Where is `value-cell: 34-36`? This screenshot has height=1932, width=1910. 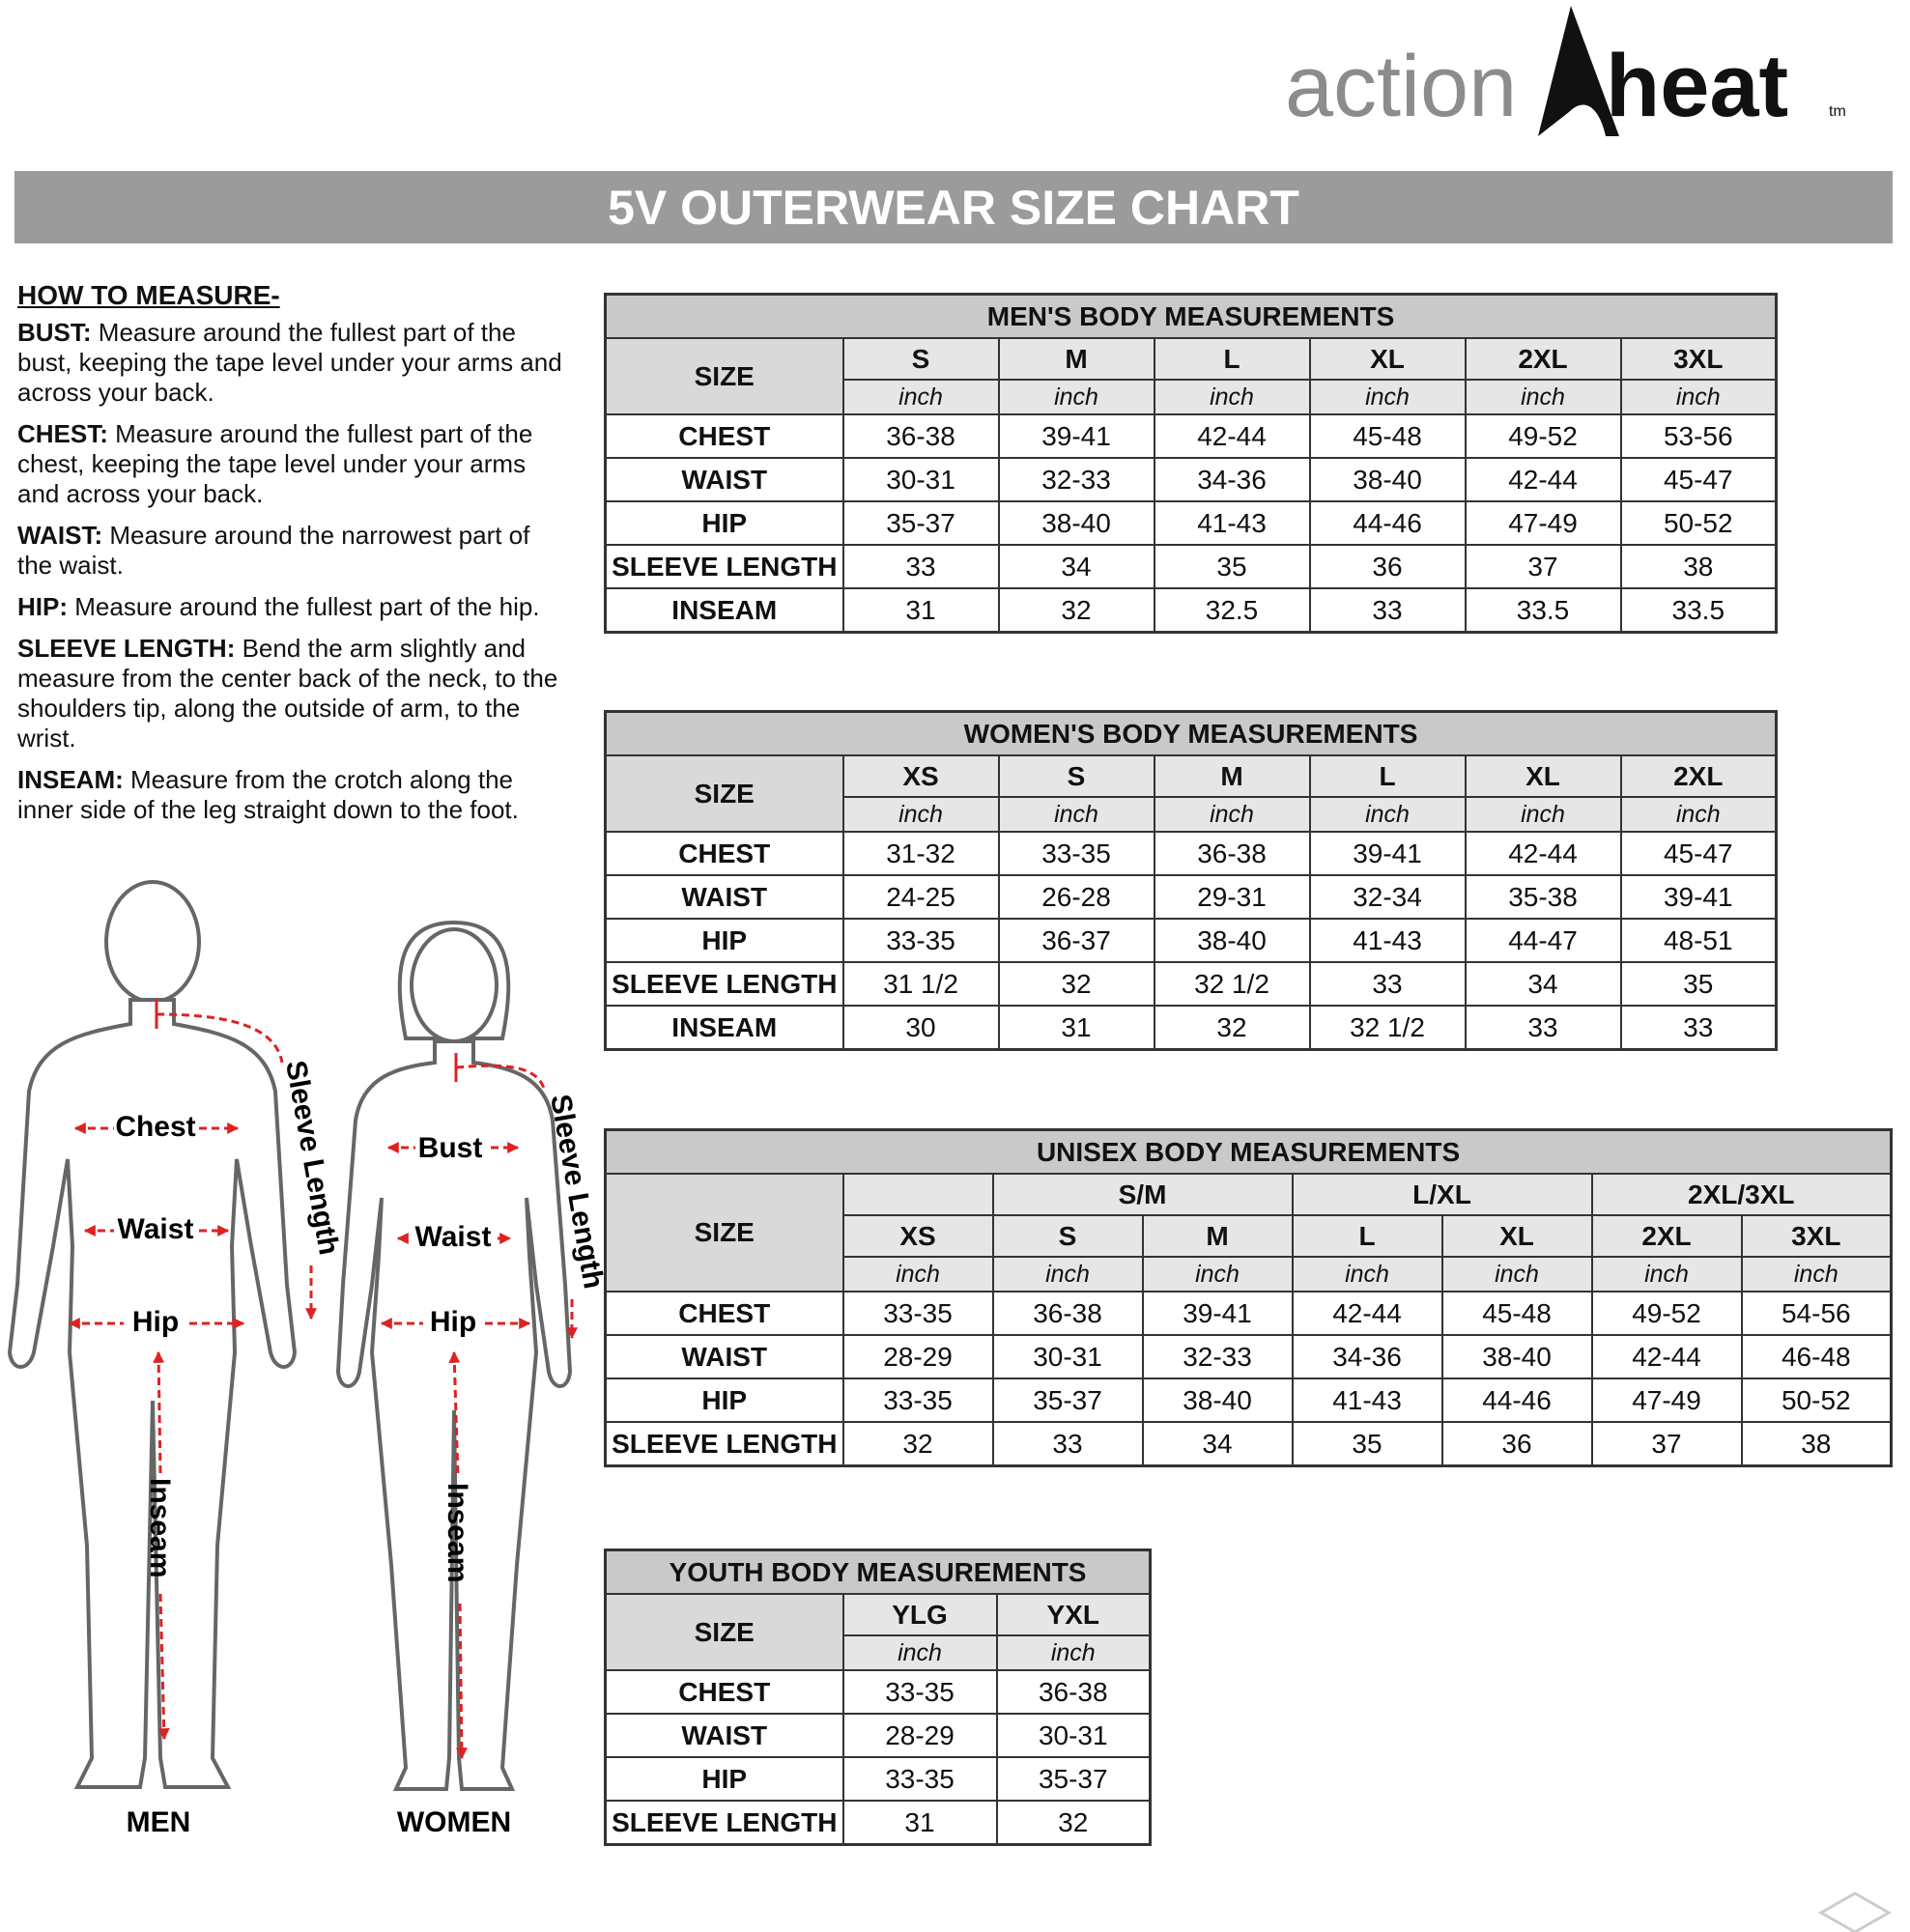
value-cell: 34-36 is located at coordinates (1367, 1356).